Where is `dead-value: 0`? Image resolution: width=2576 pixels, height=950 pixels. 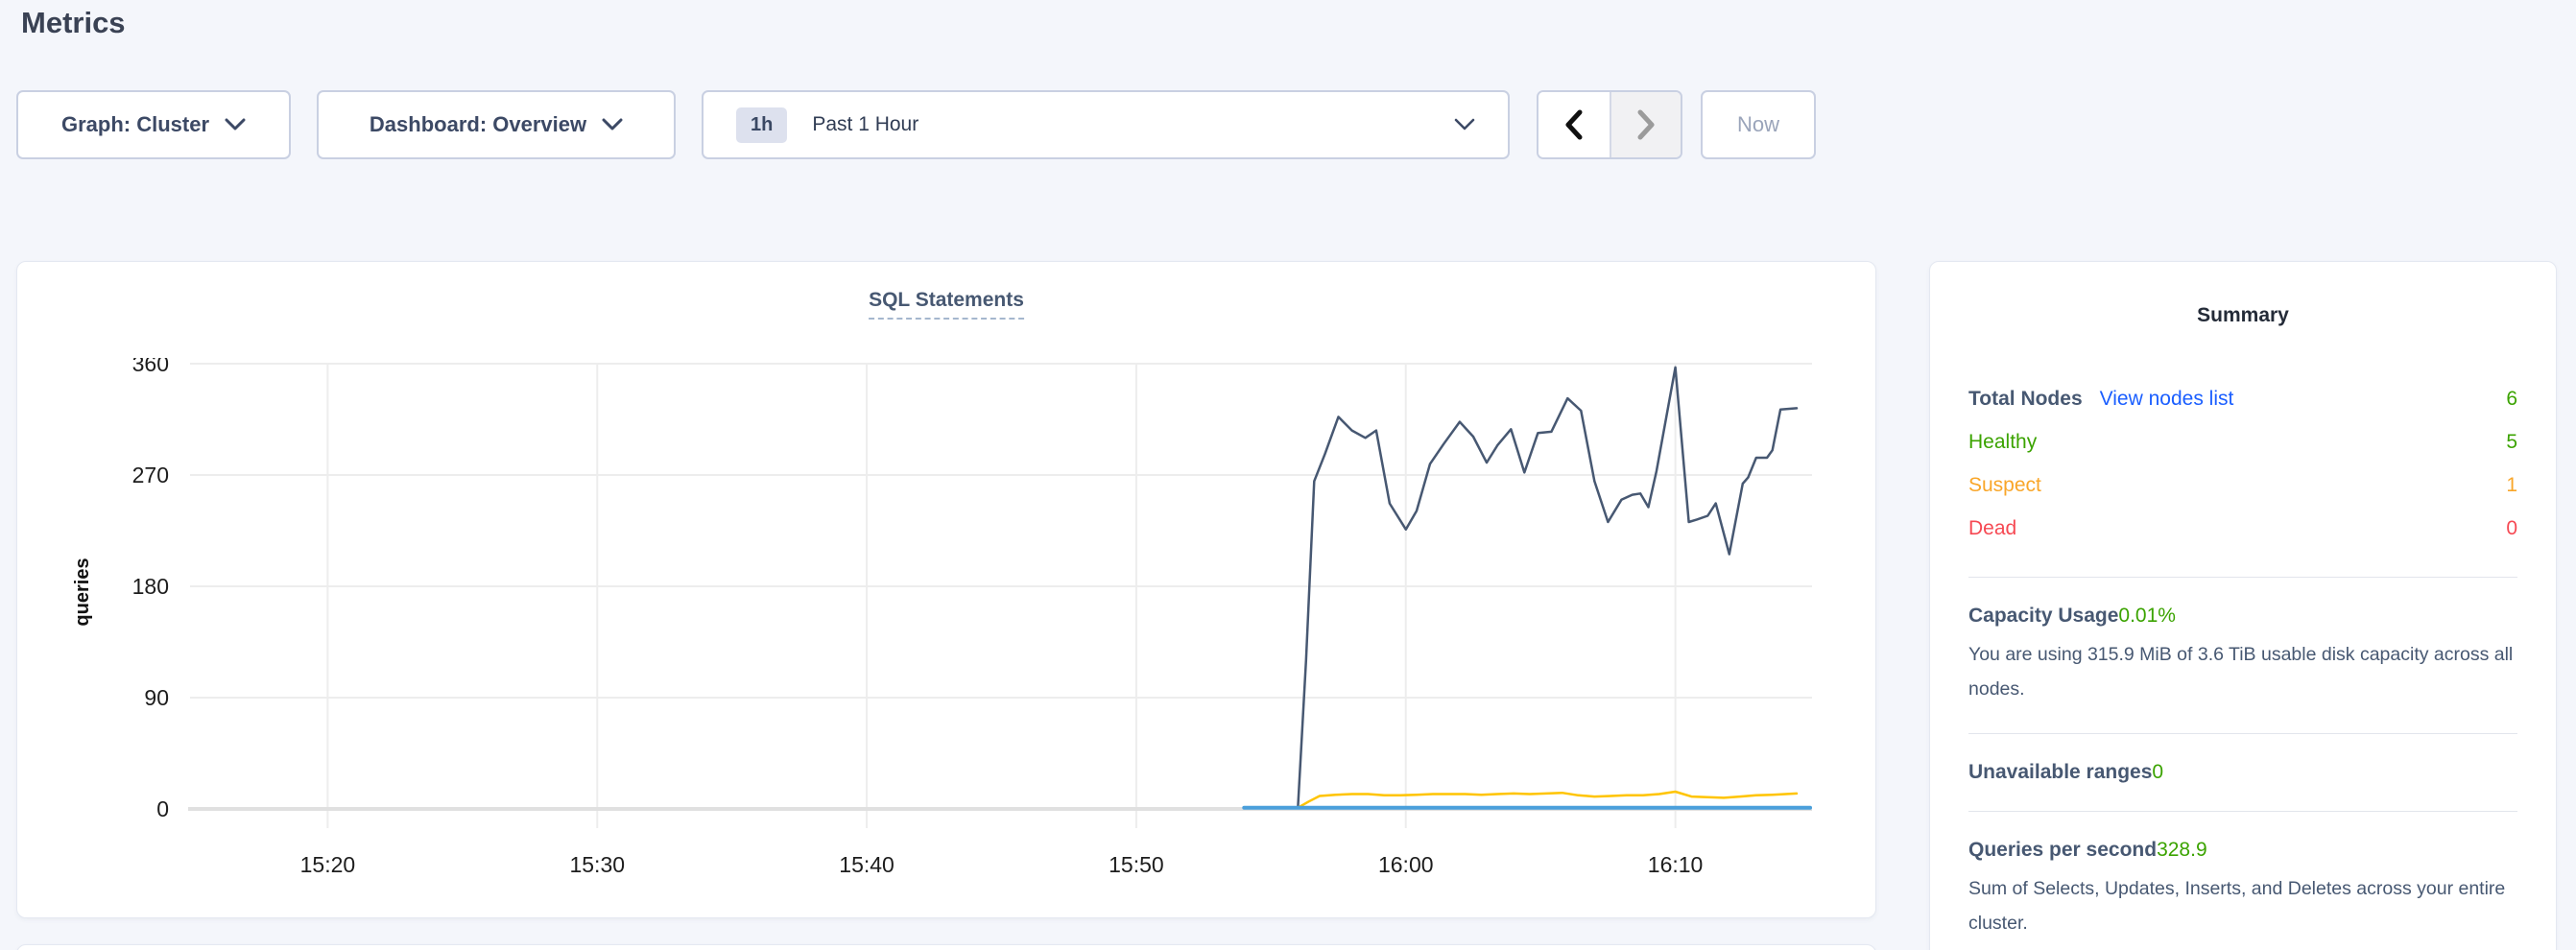
dead-value: 0 is located at coordinates (2511, 527).